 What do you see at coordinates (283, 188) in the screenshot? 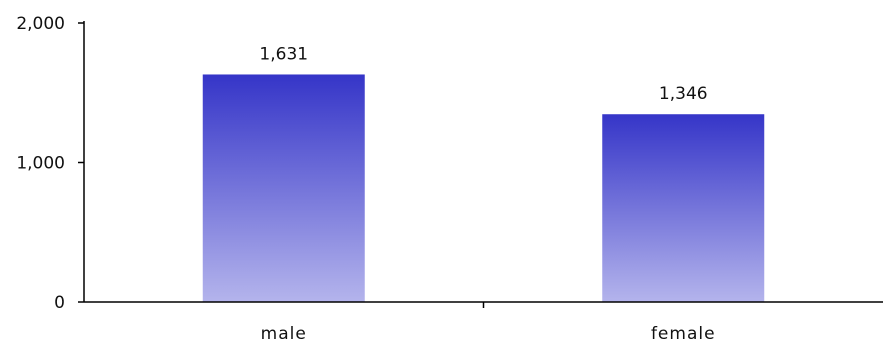
I see `bar-male` at bounding box center [283, 188].